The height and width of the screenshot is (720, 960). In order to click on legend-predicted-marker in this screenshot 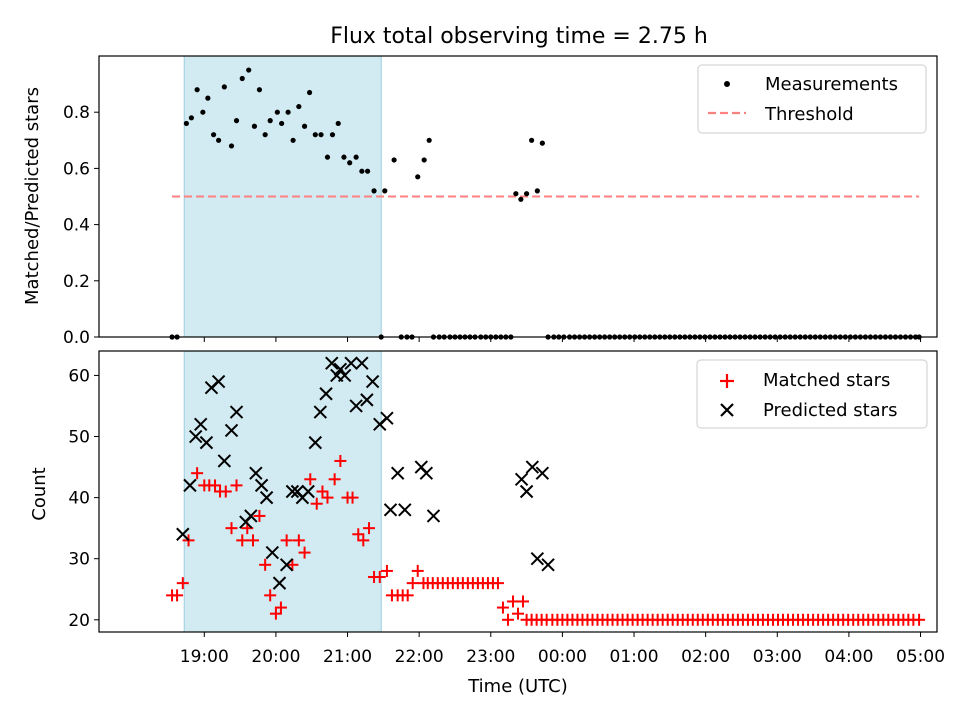, I will do `click(727, 410)`.